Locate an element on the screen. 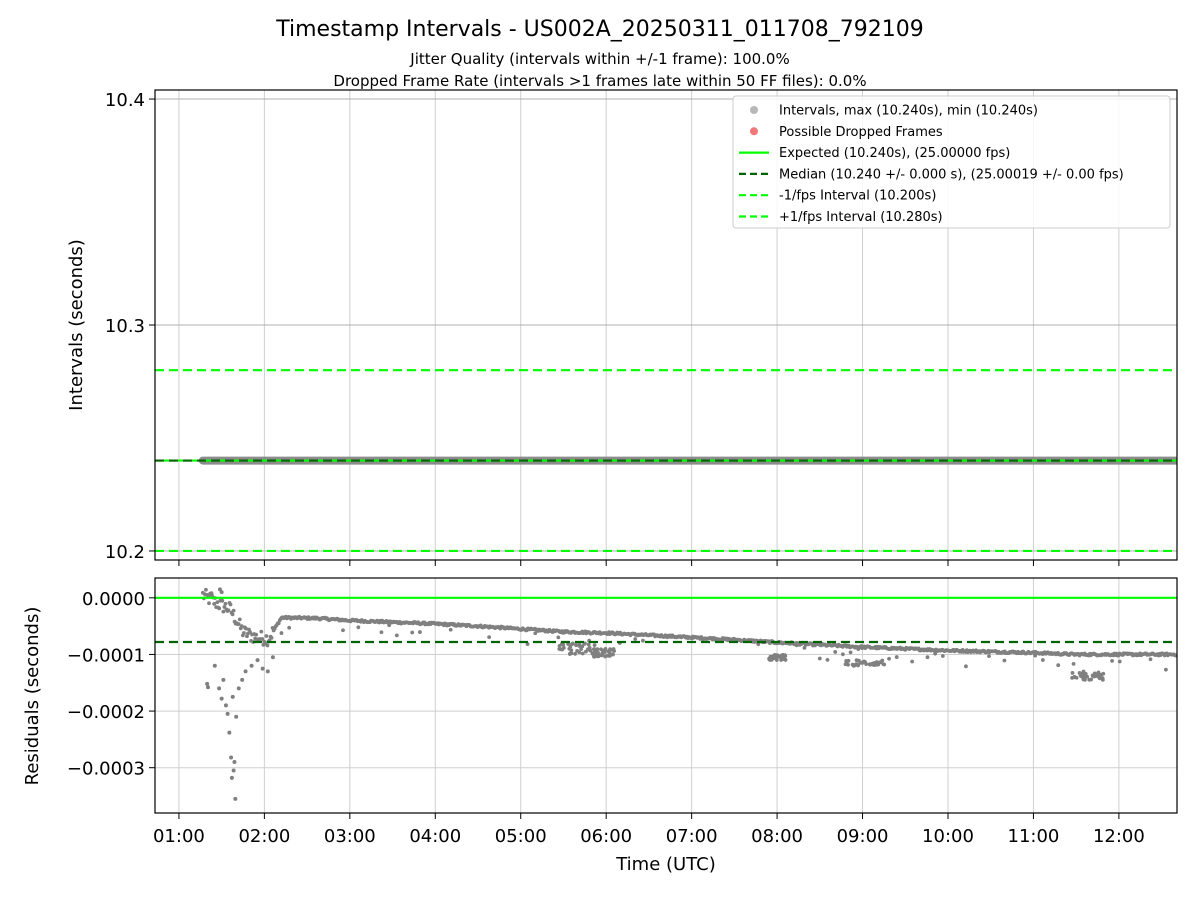 The height and width of the screenshot is (900, 1200). bottom-y-tick-label-1: −0.0001 is located at coordinates (106, 655).